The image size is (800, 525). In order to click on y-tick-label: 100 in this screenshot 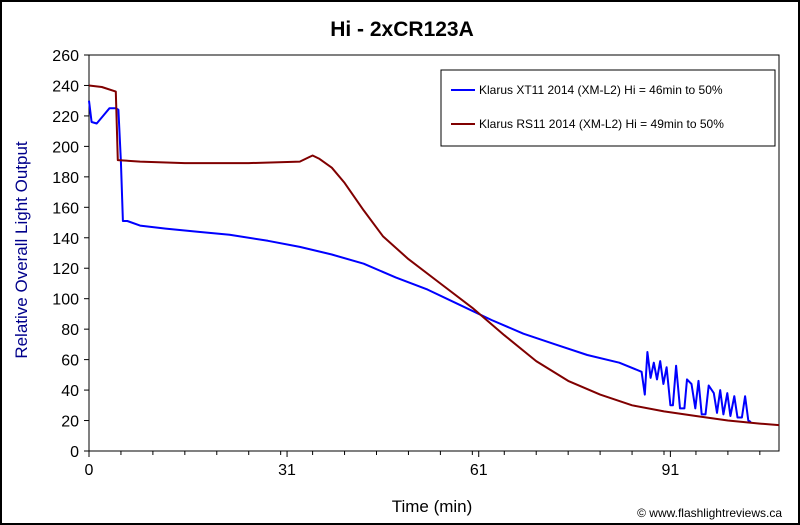, I will do `click(65, 300)`.